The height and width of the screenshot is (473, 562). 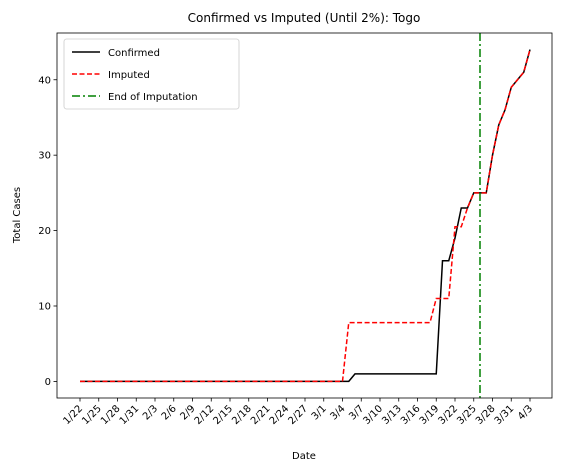 What do you see at coordinates (448, 415) in the screenshot?
I see `x-tick-label: 3/22` at bounding box center [448, 415].